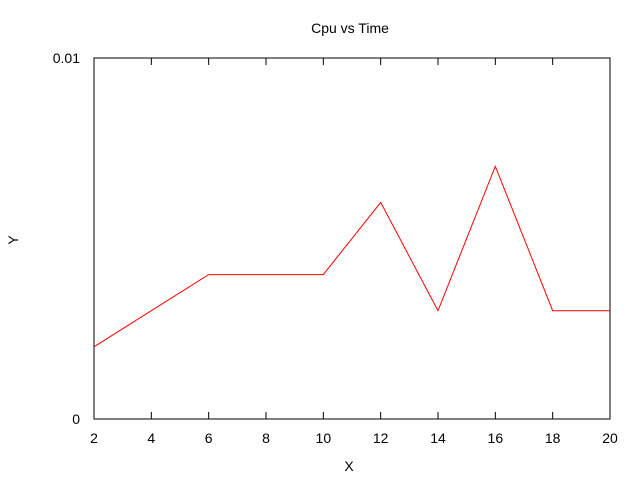 This screenshot has width=640, height=480. What do you see at coordinates (76, 419) in the screenshot?
I see `y-tick-label: 0` at bounding box center [76, 419].